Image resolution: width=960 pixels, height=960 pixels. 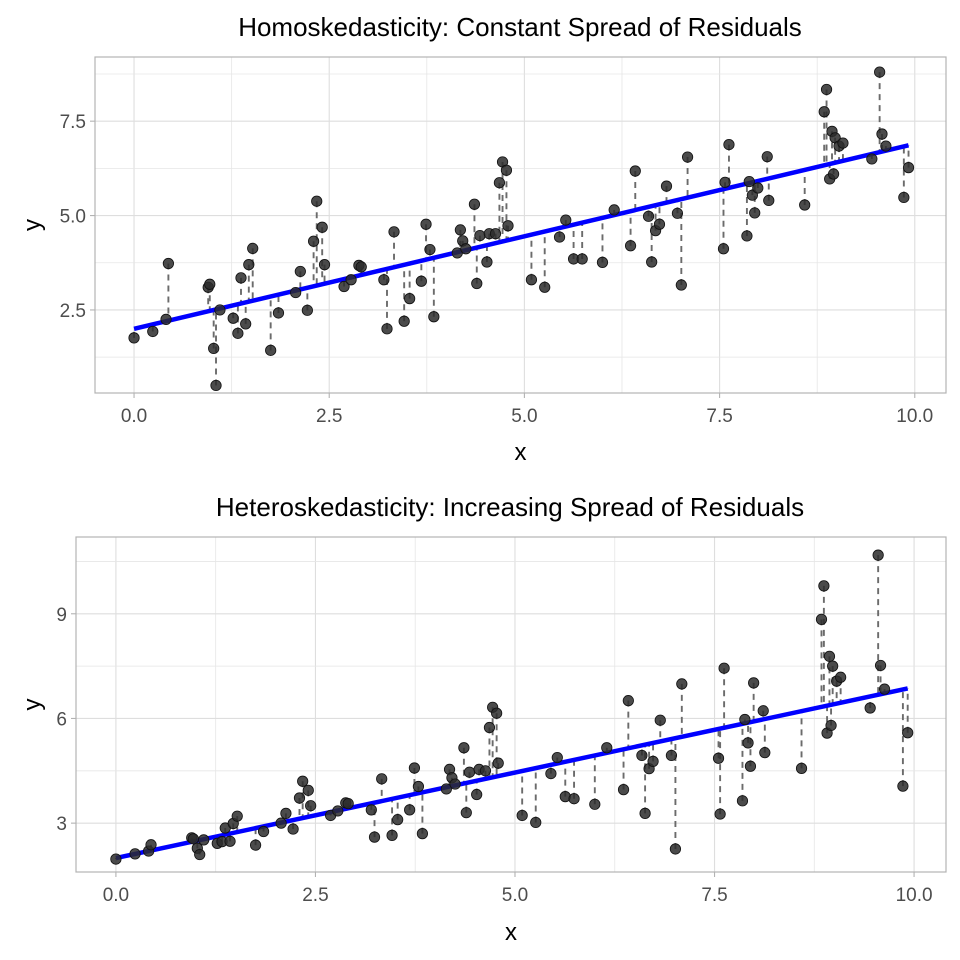 I want to click on y-tick-label: 3, so click(x=61, y=824).